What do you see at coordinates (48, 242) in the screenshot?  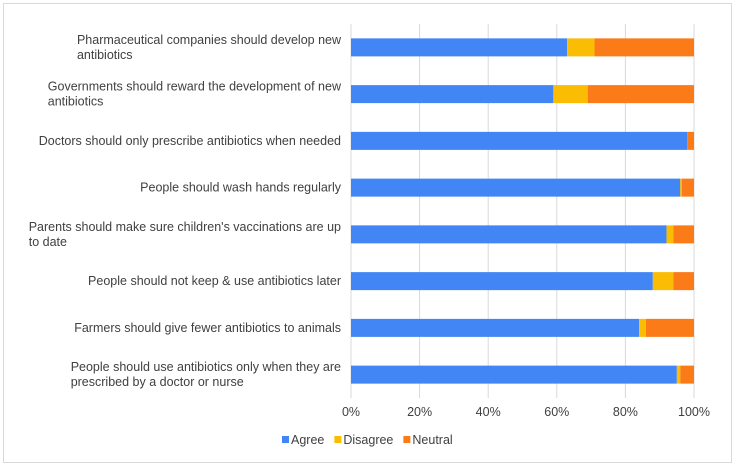 I see `category-label-line: to date` at bounding box center [48, 242].